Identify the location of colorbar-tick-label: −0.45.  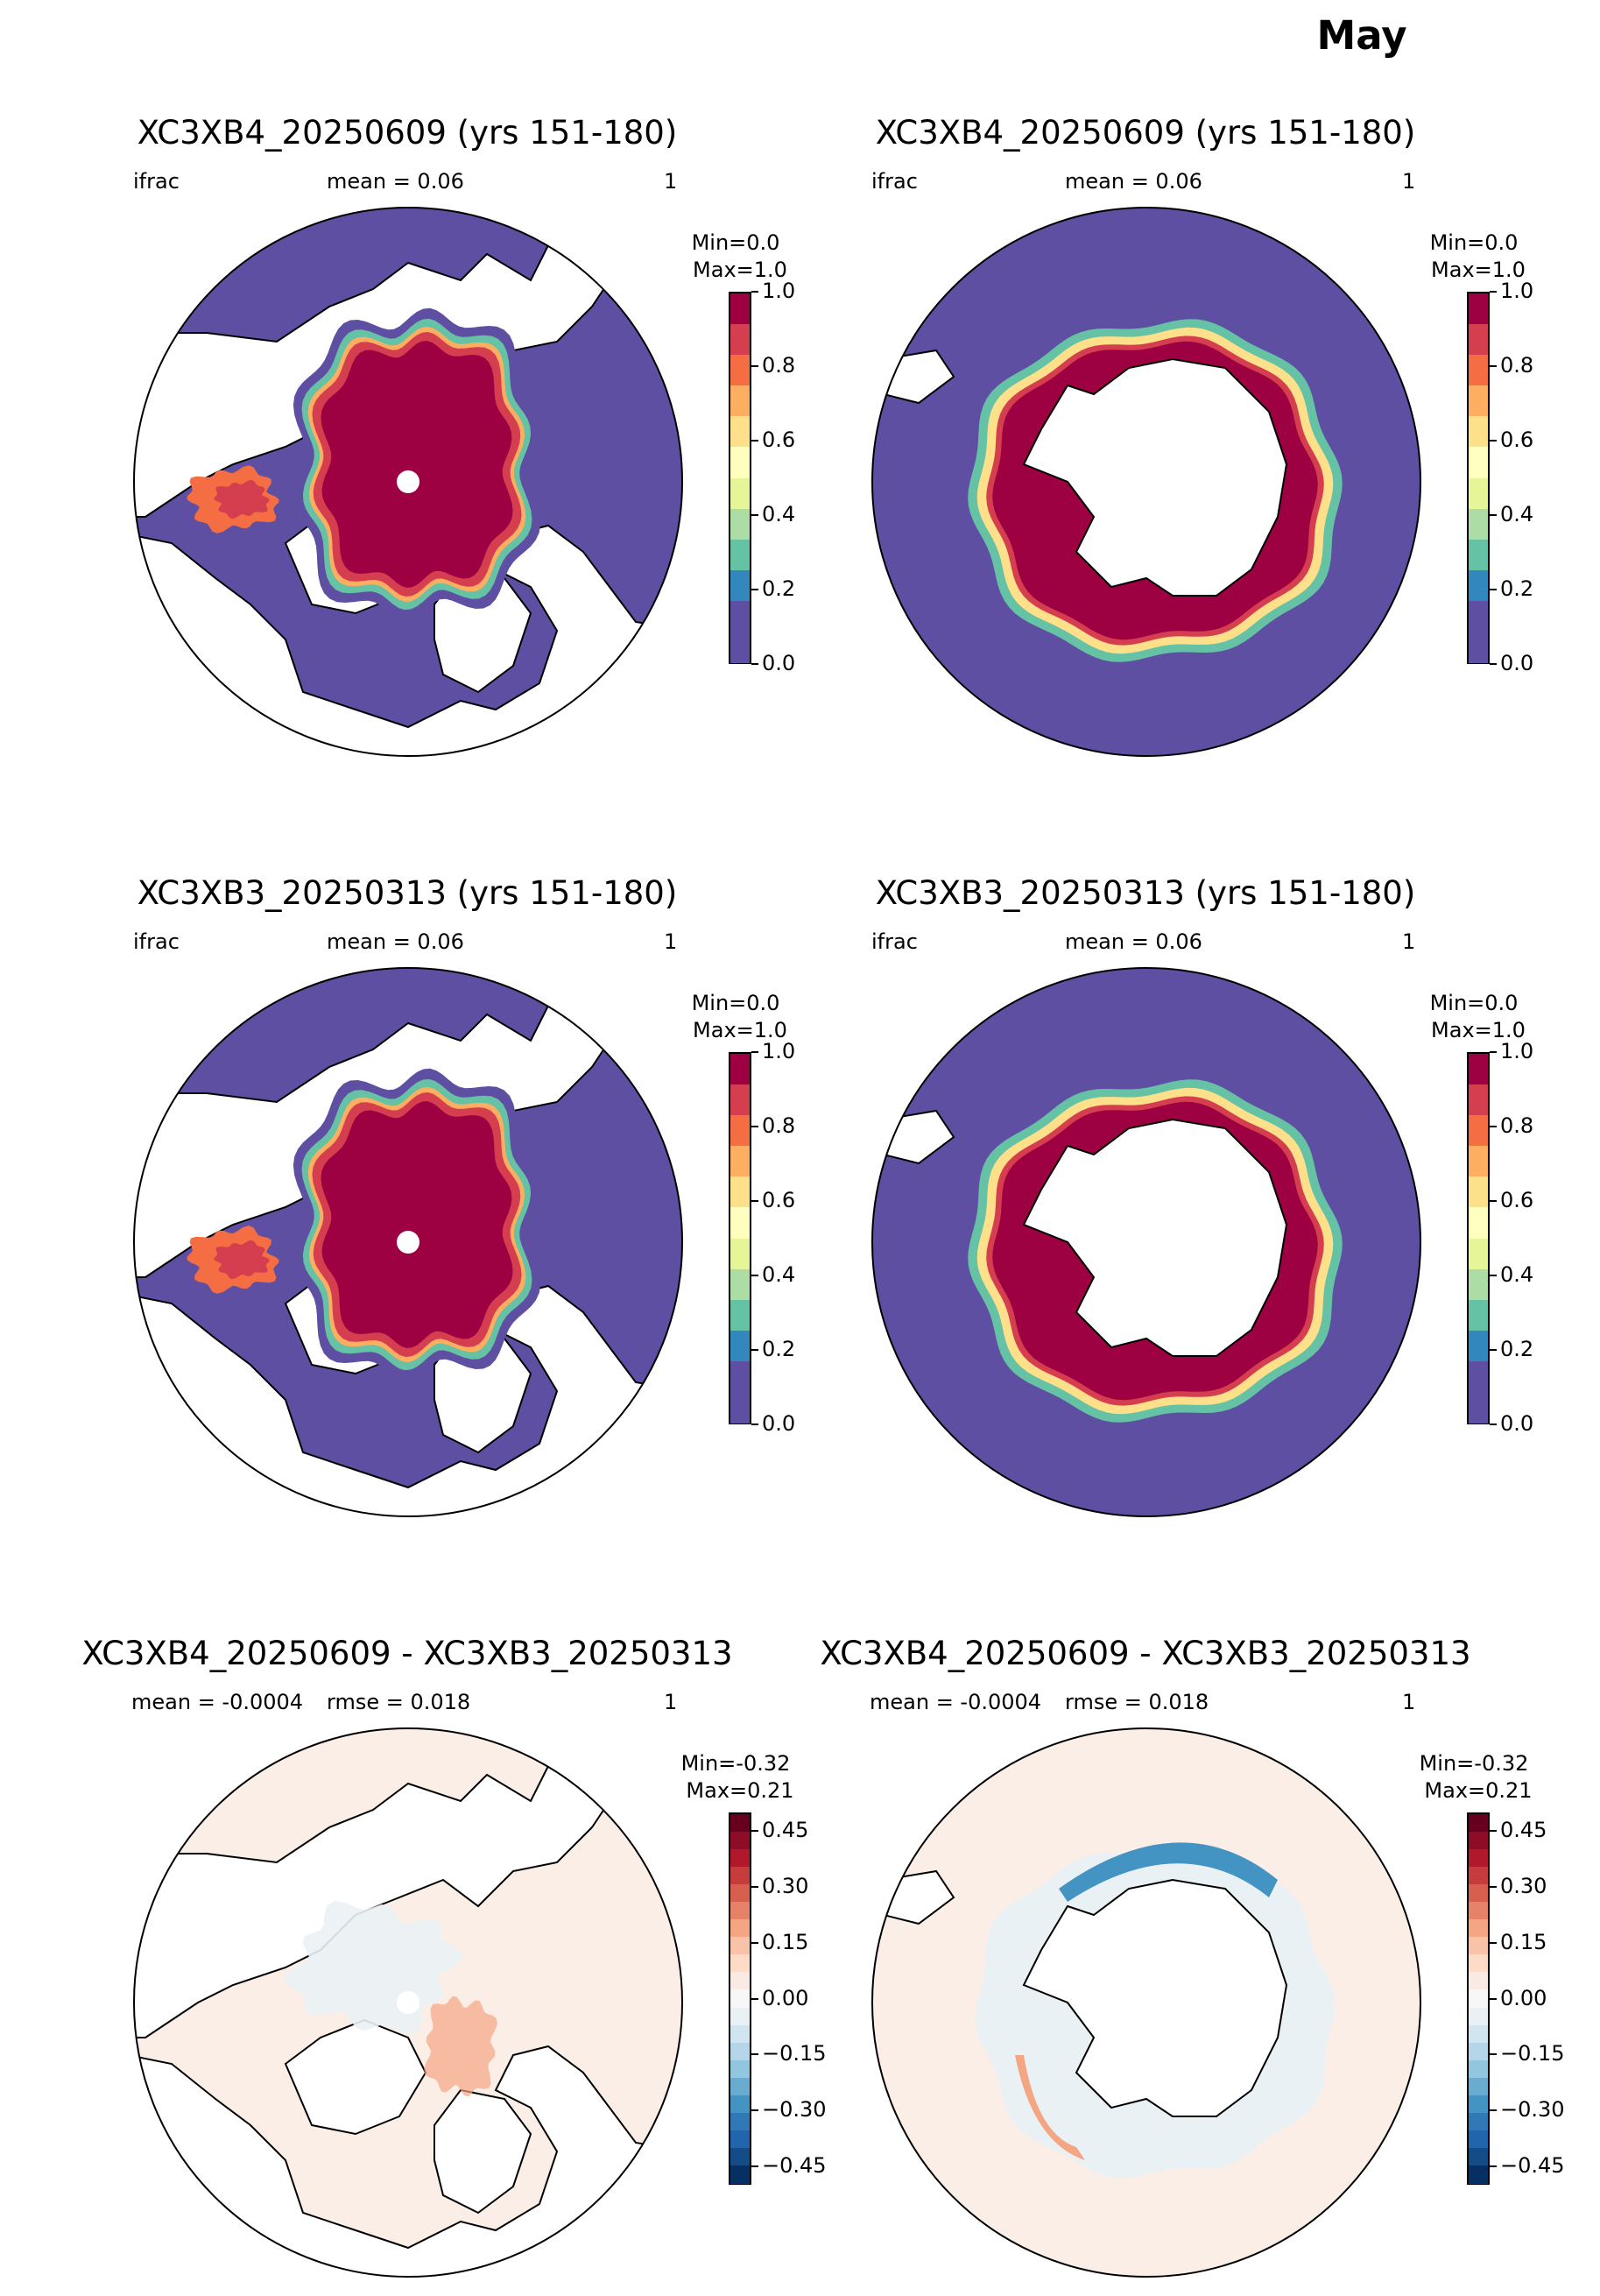
(1532, 2165).